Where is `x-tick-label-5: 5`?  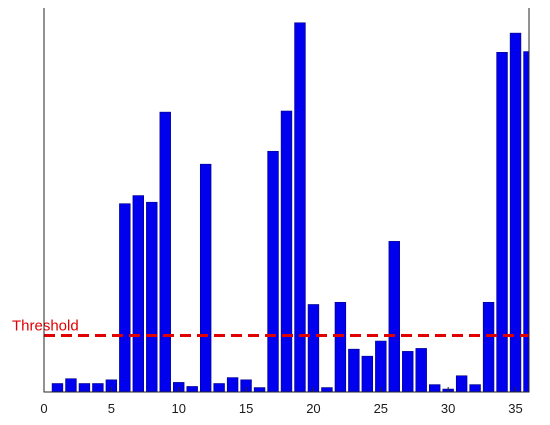
x-tick-label-5: 5 is located at coordinates (111, 408).